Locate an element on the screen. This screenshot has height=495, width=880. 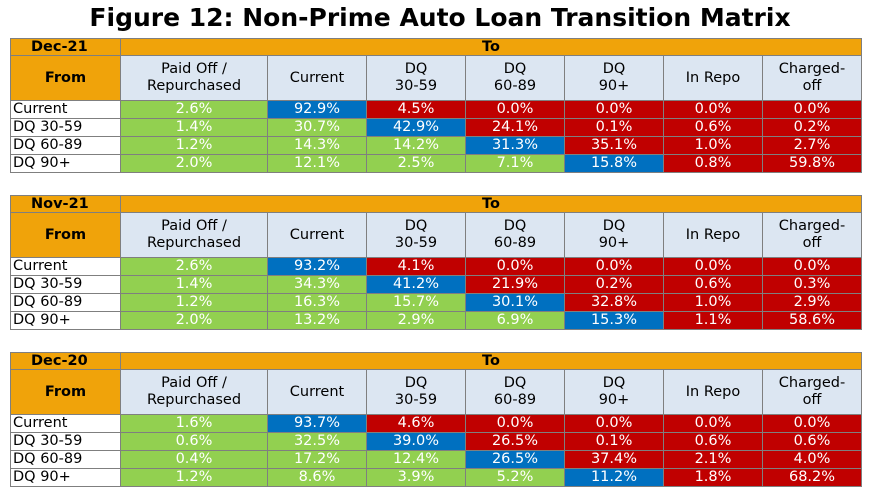
cell: 4.0% is located at coordinates (812, 459).